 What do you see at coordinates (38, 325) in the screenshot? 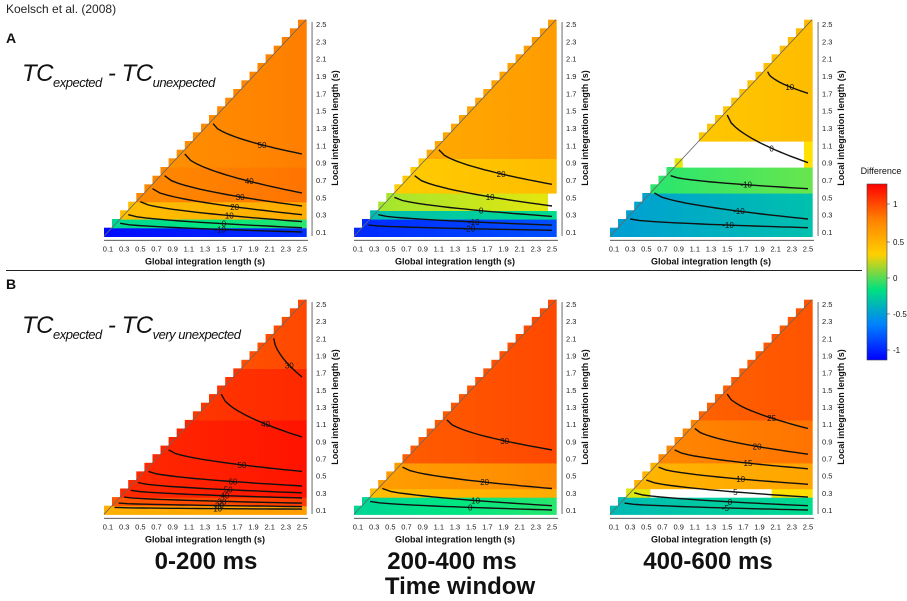
I see `formula-b-tc1: TC` at bounding box center [38, 325].